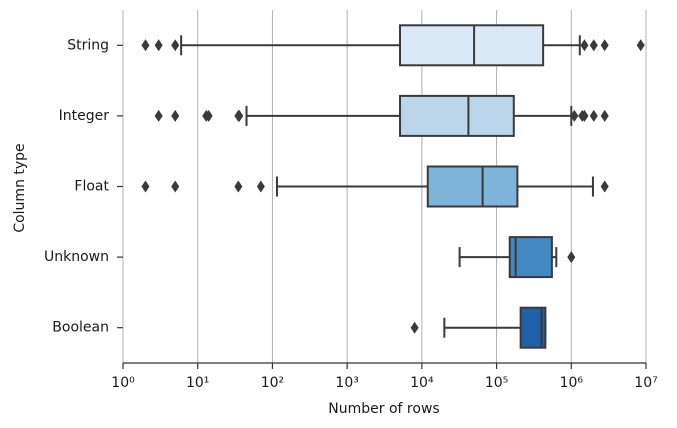  I want to click on y-tick-label: Float, so click(91, 187).